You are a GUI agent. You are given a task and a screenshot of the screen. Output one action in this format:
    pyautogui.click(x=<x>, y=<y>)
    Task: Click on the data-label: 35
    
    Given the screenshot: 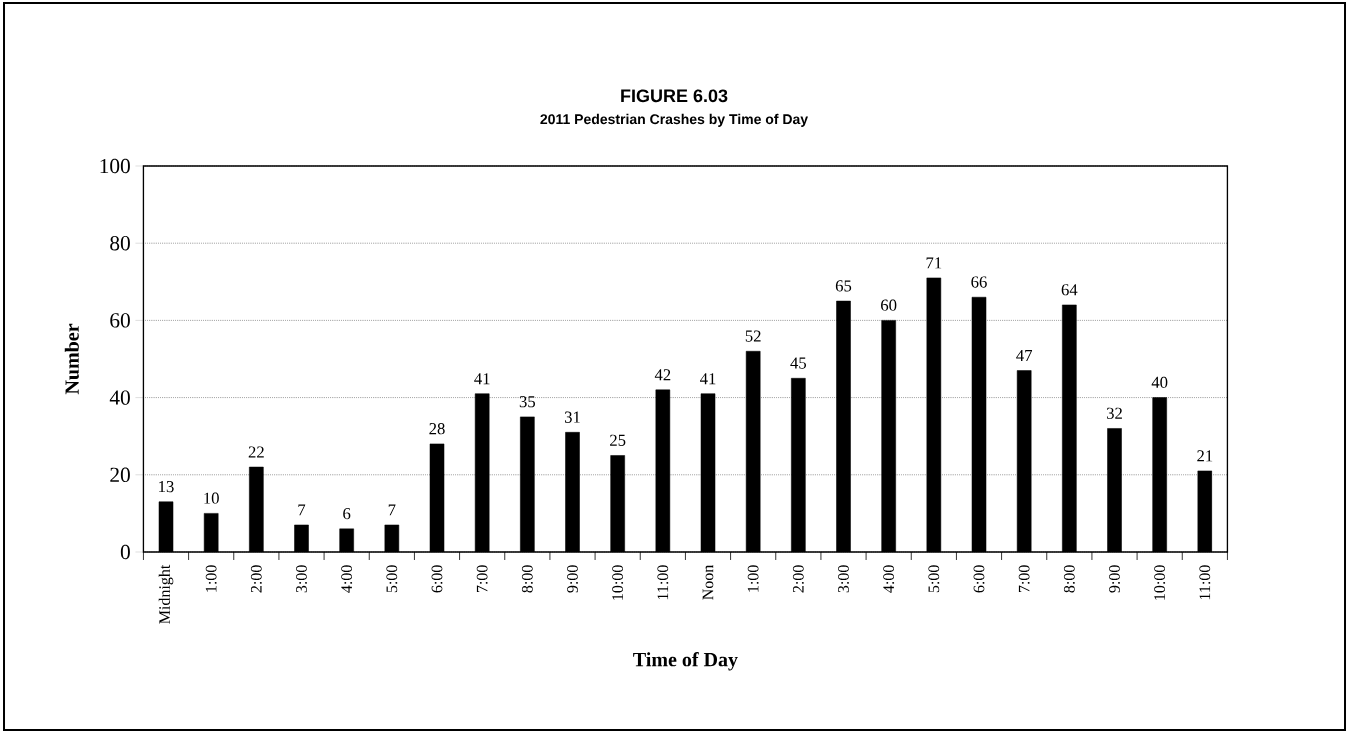 What is the action you would take?
    pyautogui.click(x=527, y=402)
    